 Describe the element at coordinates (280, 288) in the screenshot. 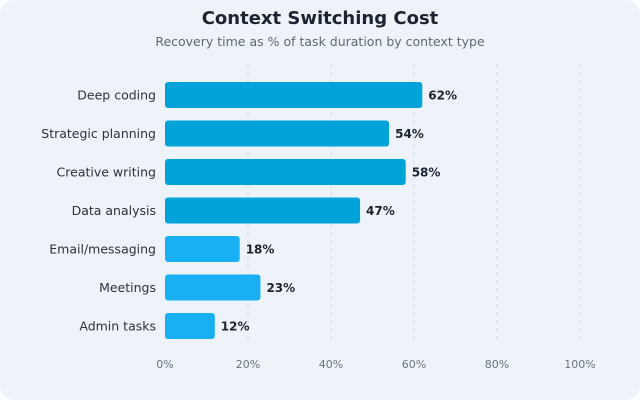

I see `value-label: 23%` at that location.